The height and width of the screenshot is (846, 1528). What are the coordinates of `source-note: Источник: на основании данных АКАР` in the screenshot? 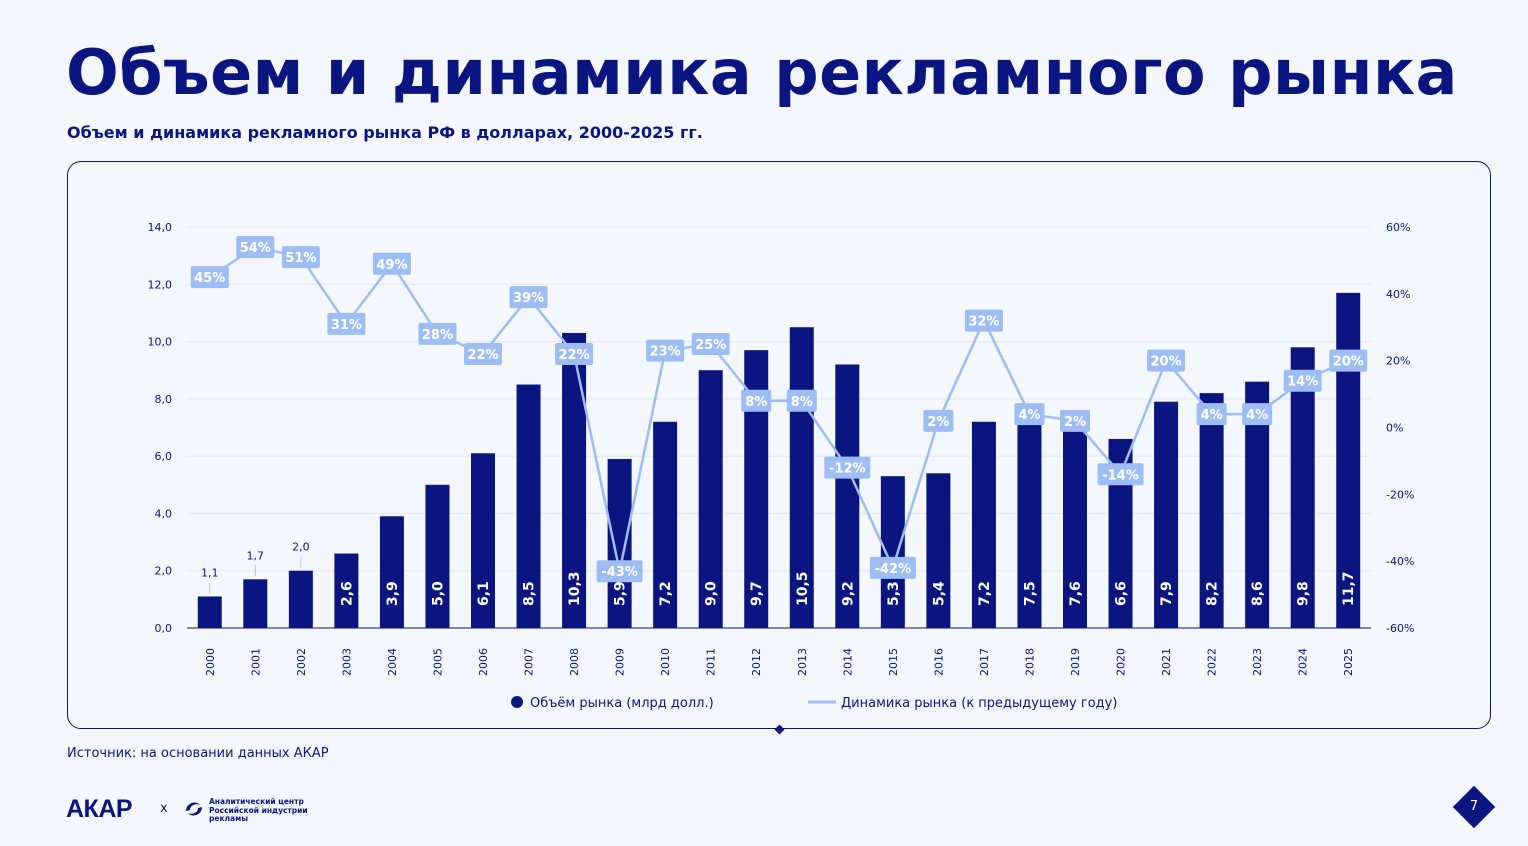 It's located at (198, 753).